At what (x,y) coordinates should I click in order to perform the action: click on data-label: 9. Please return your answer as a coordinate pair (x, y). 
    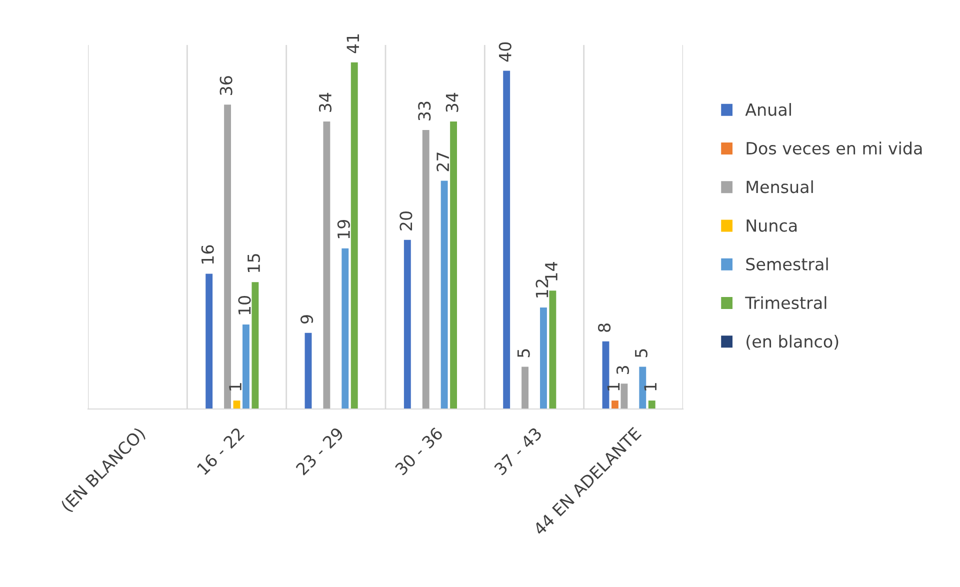
    Looking at the image, I should click on (307, 319).